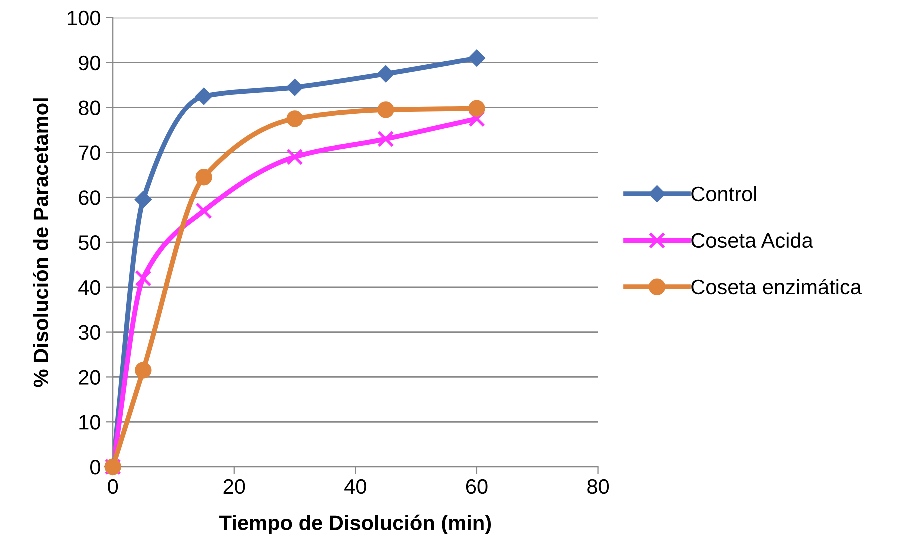 This screenshot has width=912, height=560. Describe the element at coordinates (90, 422) in the screenshot. I see `y-tick-label: 10` at that location.